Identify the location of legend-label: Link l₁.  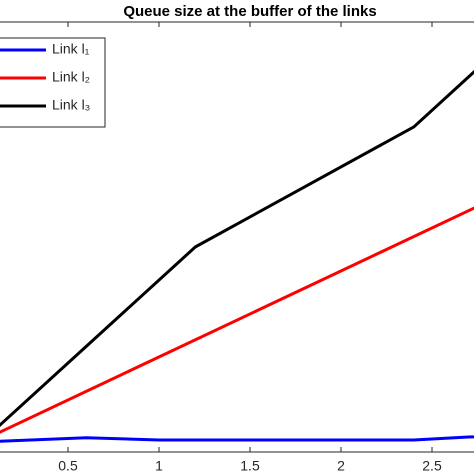
(71, 49).